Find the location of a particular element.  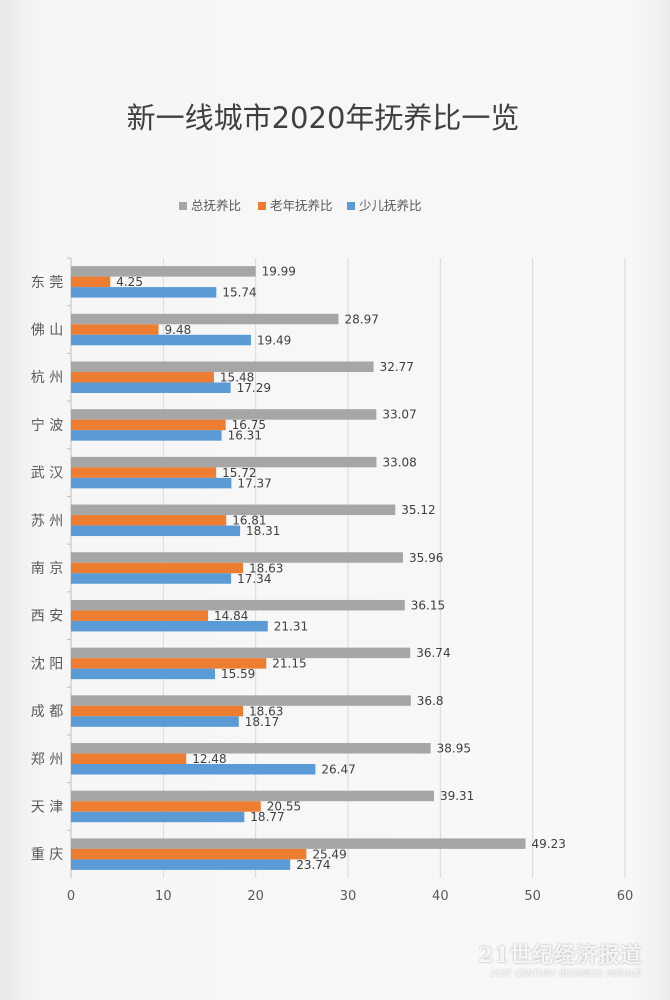

data-label-1-7: 35.96 is located at coordinates (426, 558).